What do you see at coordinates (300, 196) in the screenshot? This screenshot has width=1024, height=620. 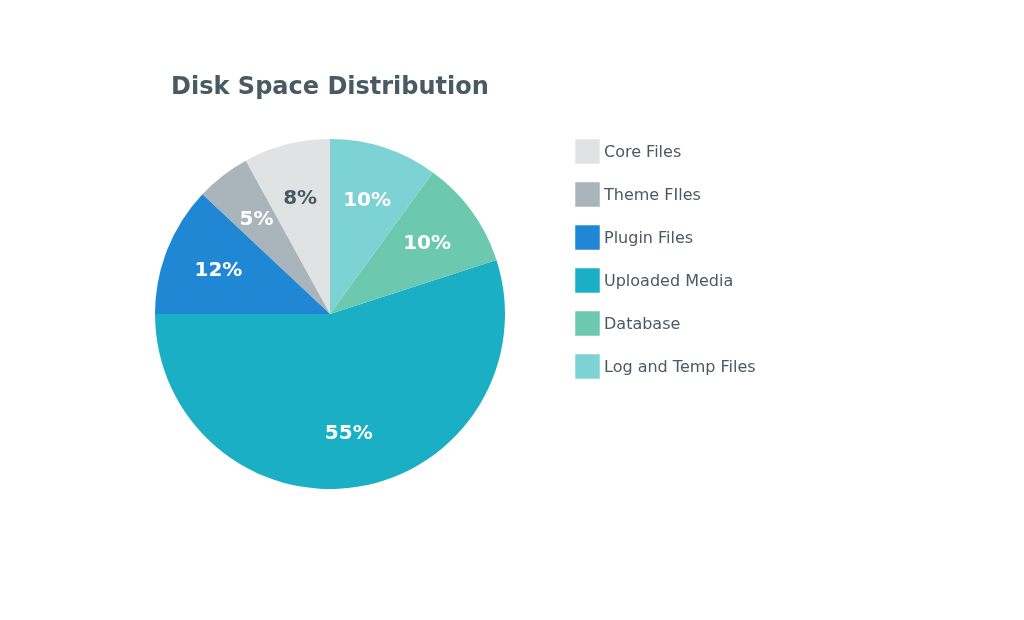 I see `data-label: 8%` at bounding box center [300, 196].